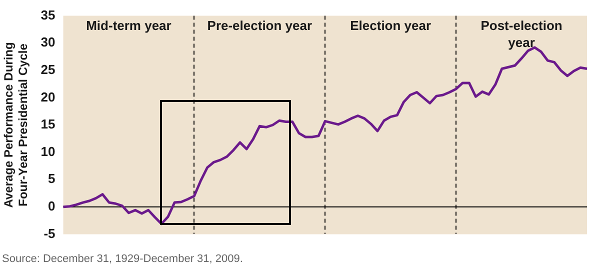  Describe the element at coordinates (129, 25) in the screenshot. I see `annotation: Mid-term year` at that location.